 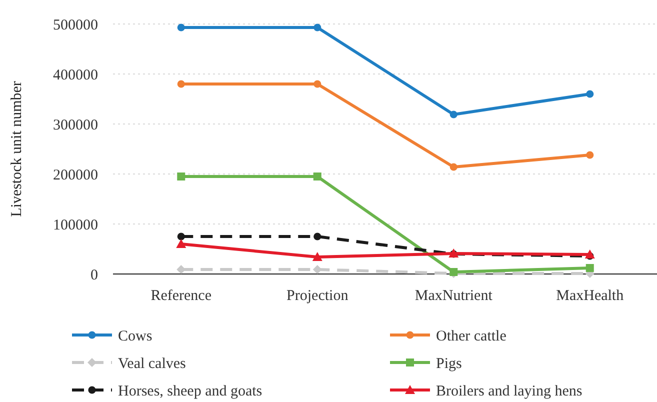 I want to click on legend-label: Other cattle, so click(x=471, y=336).